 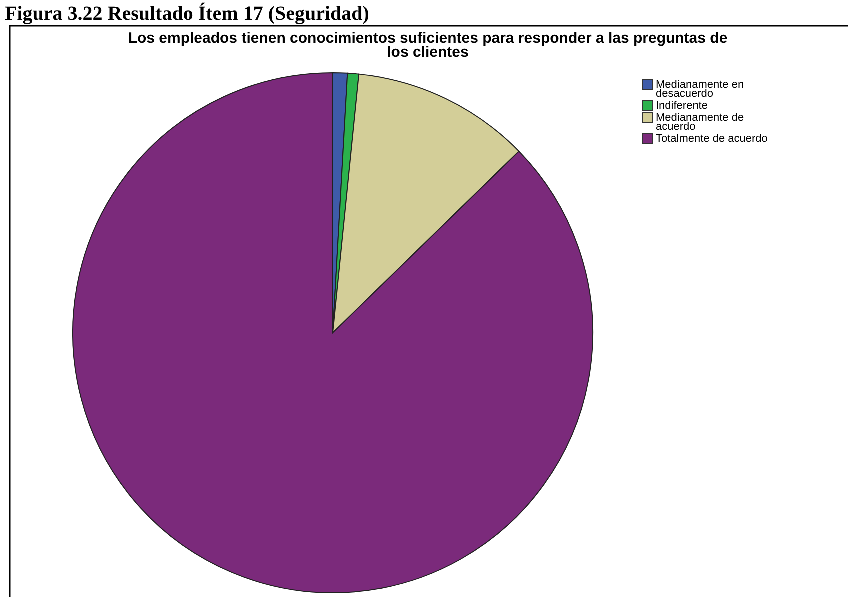 I want to click on legend-label: Totalmente de acuerdo, so click(x=712, y=139).